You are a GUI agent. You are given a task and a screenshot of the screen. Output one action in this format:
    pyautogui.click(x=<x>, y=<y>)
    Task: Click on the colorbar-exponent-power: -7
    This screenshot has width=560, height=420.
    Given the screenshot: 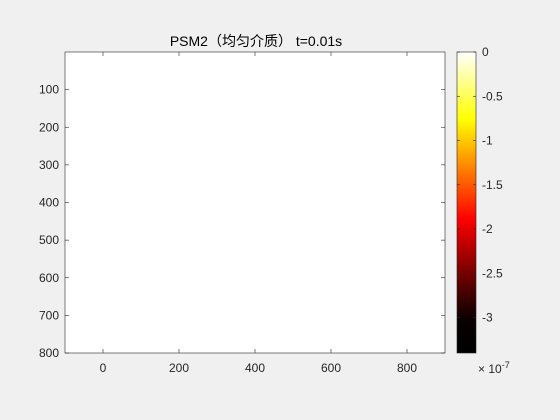 What is the action you would take?
    pyautogui.click(x=506, y=365)
    